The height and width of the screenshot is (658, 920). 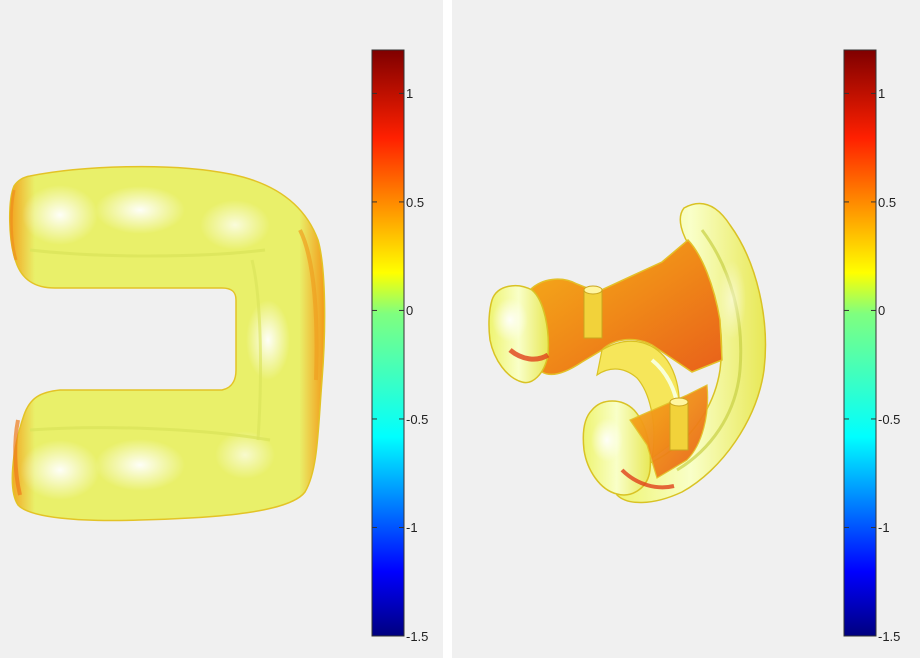 What do you see at coordinates (627, 352) in the screenshot?
I see `cutaway-surface` at bounding box center [627, 352].